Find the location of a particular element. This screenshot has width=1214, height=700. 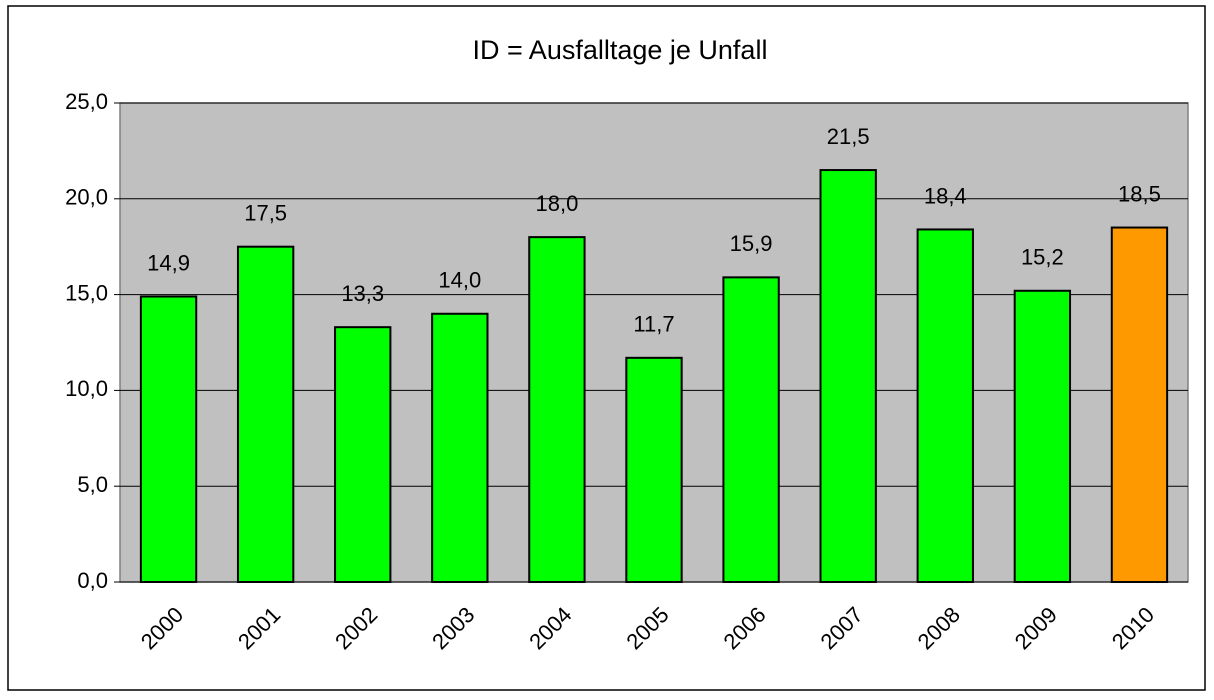

value-label: 15,2 is located at coordinates (1042, 257).